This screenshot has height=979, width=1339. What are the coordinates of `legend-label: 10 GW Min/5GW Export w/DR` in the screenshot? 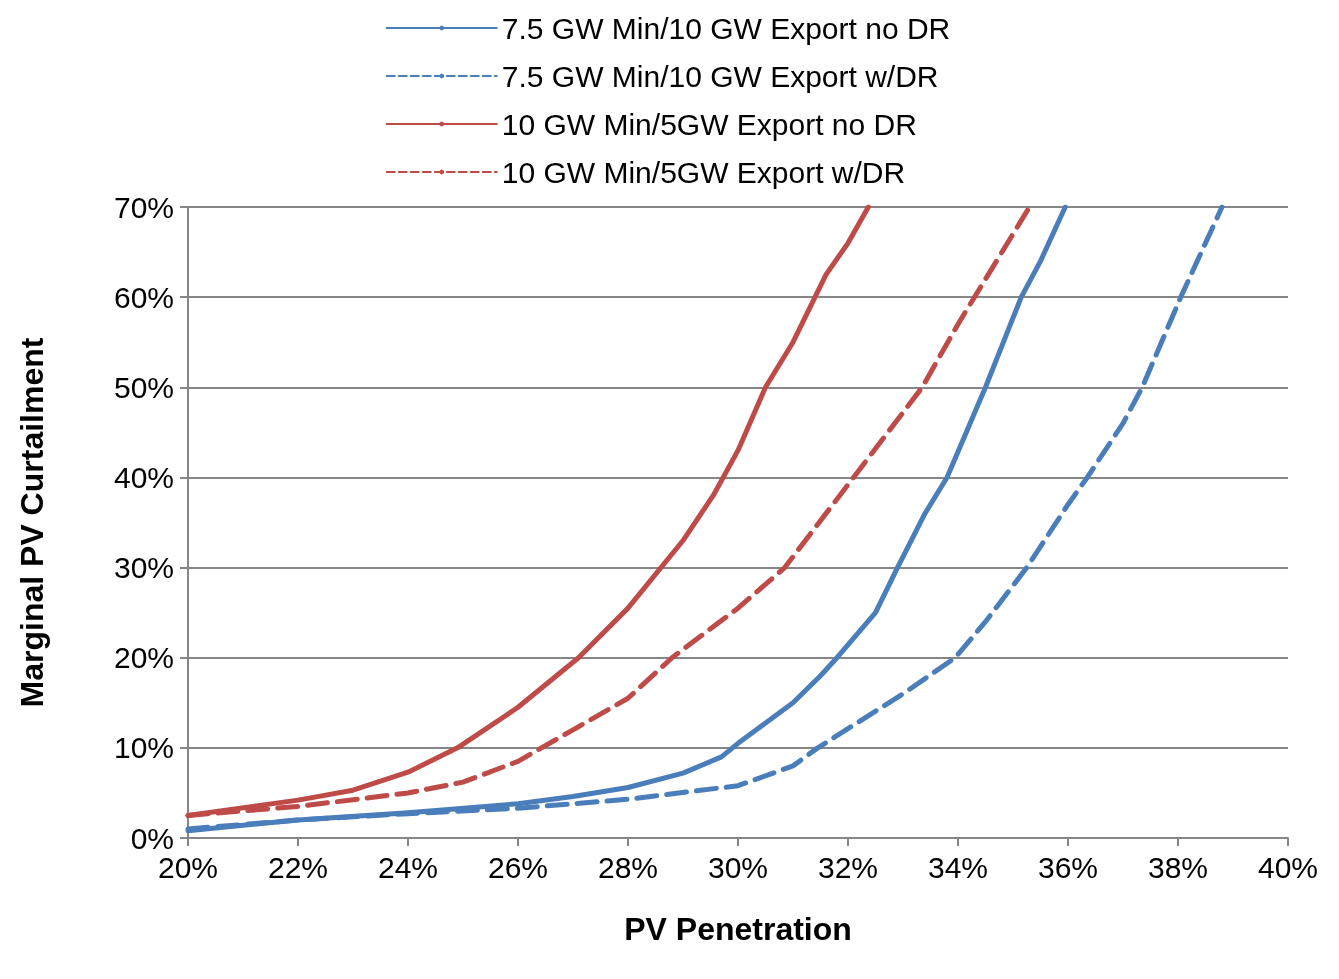 It's located at (703, 172).